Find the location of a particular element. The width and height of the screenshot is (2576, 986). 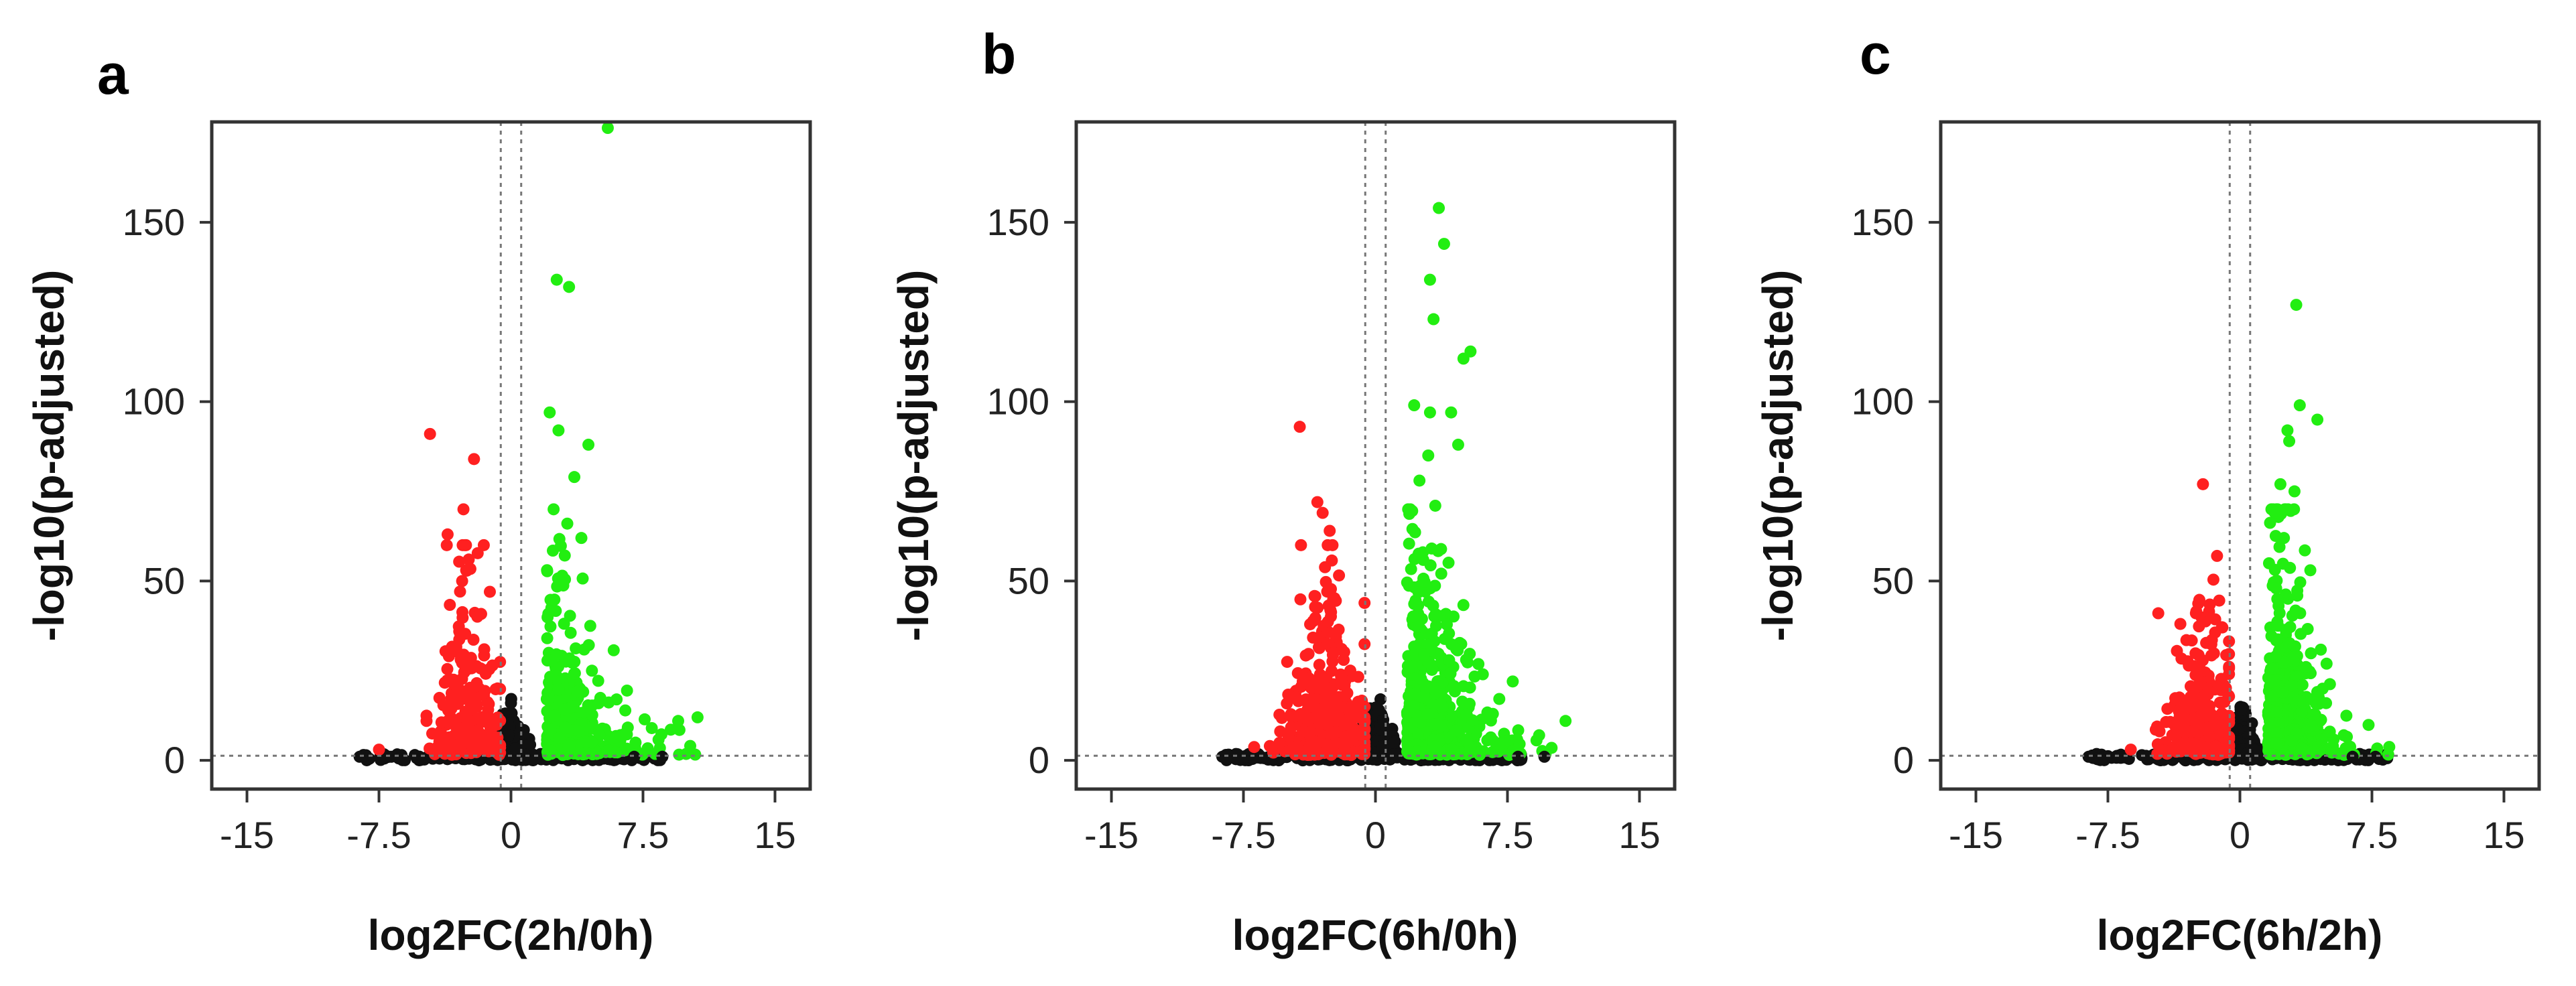

point-c-ns is located at coordinates (2352, 757).